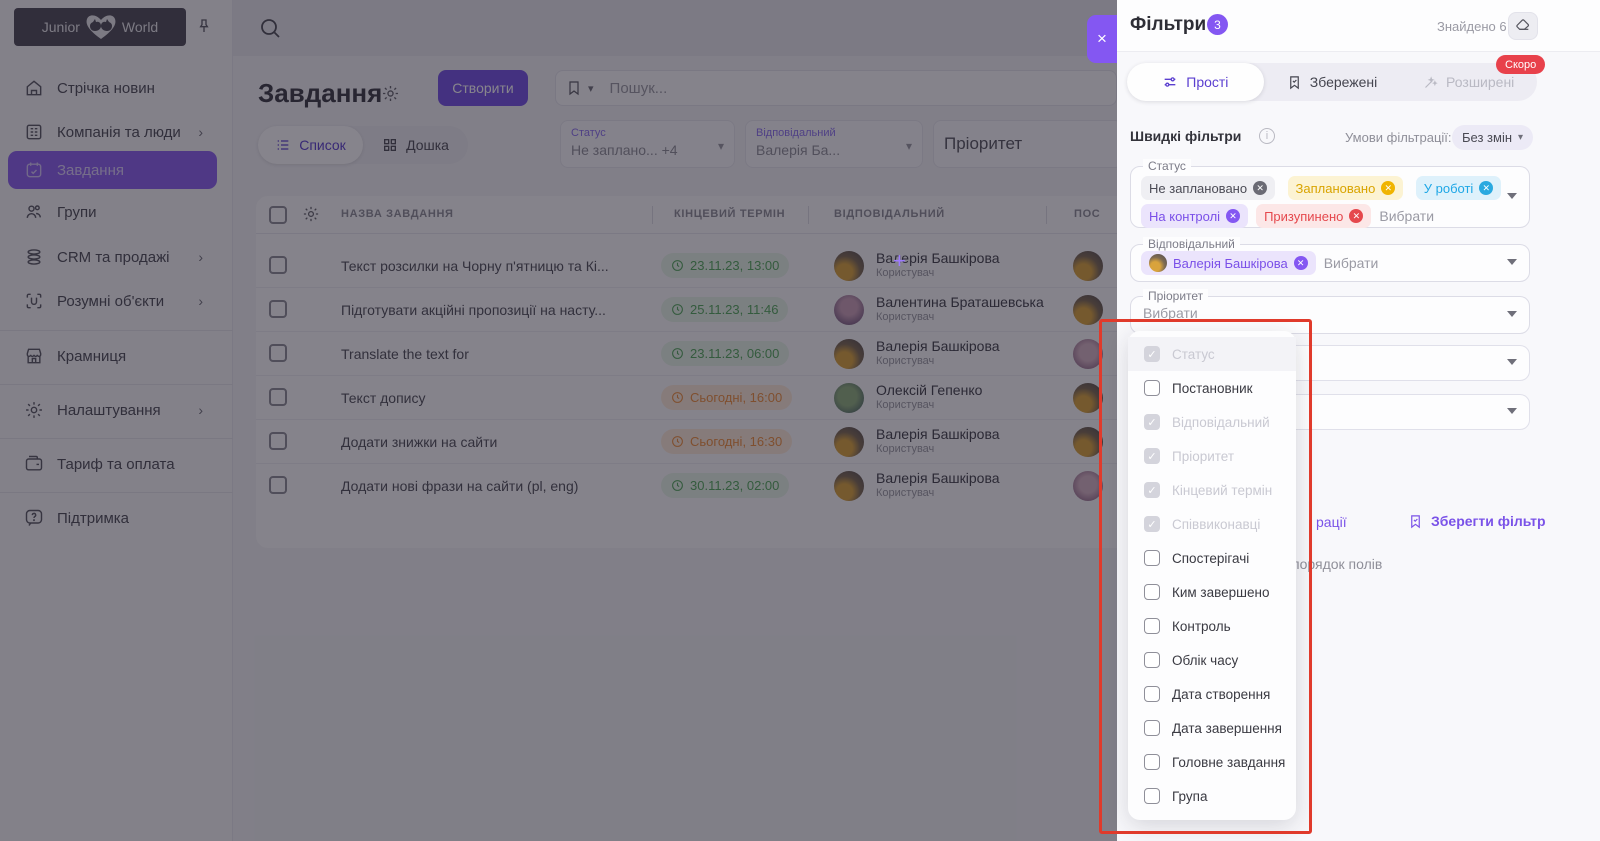 This screenshot has height=841, width=1600. What do you see at coordinates (1207, 82) in the screenshot?
I see `tab-label: Прості` at bounding box center [1207, 82].